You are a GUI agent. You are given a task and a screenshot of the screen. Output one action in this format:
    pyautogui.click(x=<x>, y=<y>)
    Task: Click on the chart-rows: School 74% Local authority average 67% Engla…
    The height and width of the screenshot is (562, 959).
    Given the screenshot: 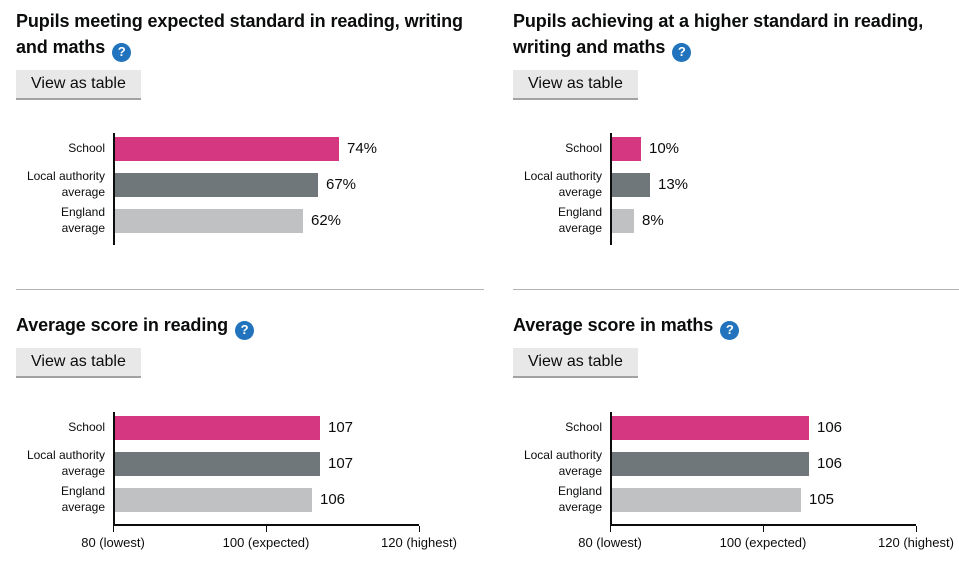 What is the action you would take?
    pyautogui.click(x=250, y=188)
    